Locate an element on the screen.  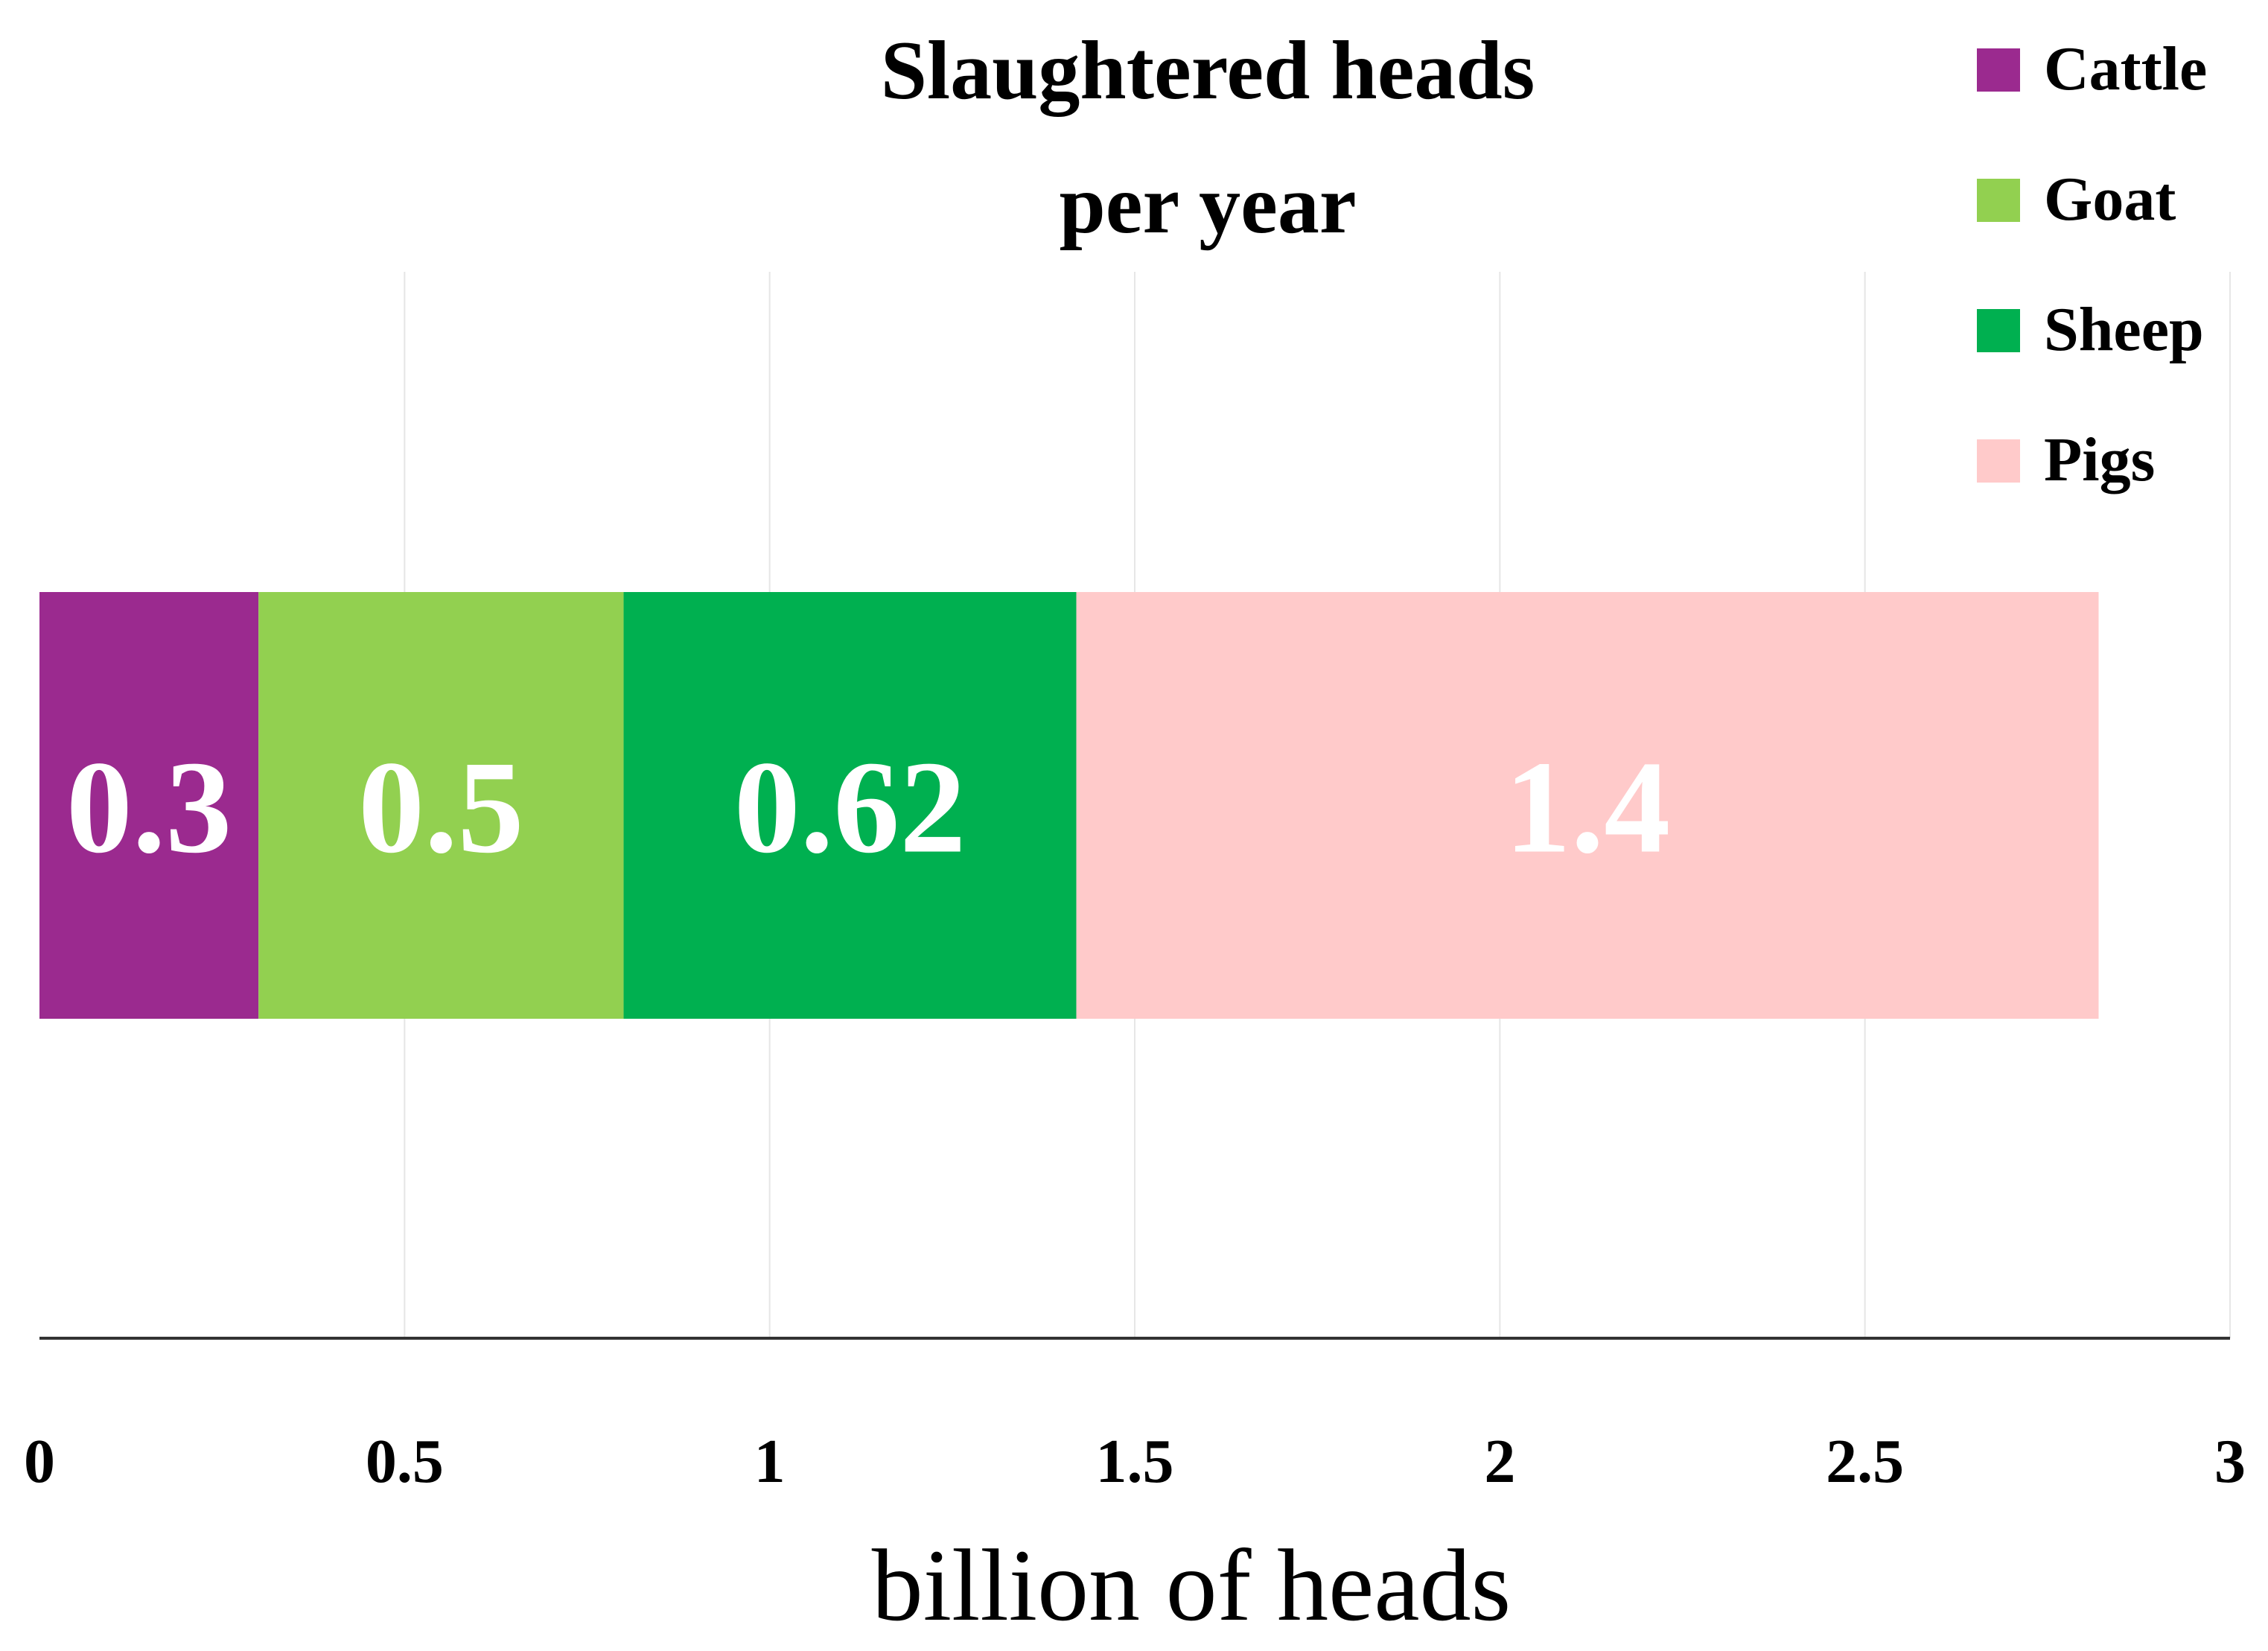
bar-segment-goat is located at coordinates (441, 805).